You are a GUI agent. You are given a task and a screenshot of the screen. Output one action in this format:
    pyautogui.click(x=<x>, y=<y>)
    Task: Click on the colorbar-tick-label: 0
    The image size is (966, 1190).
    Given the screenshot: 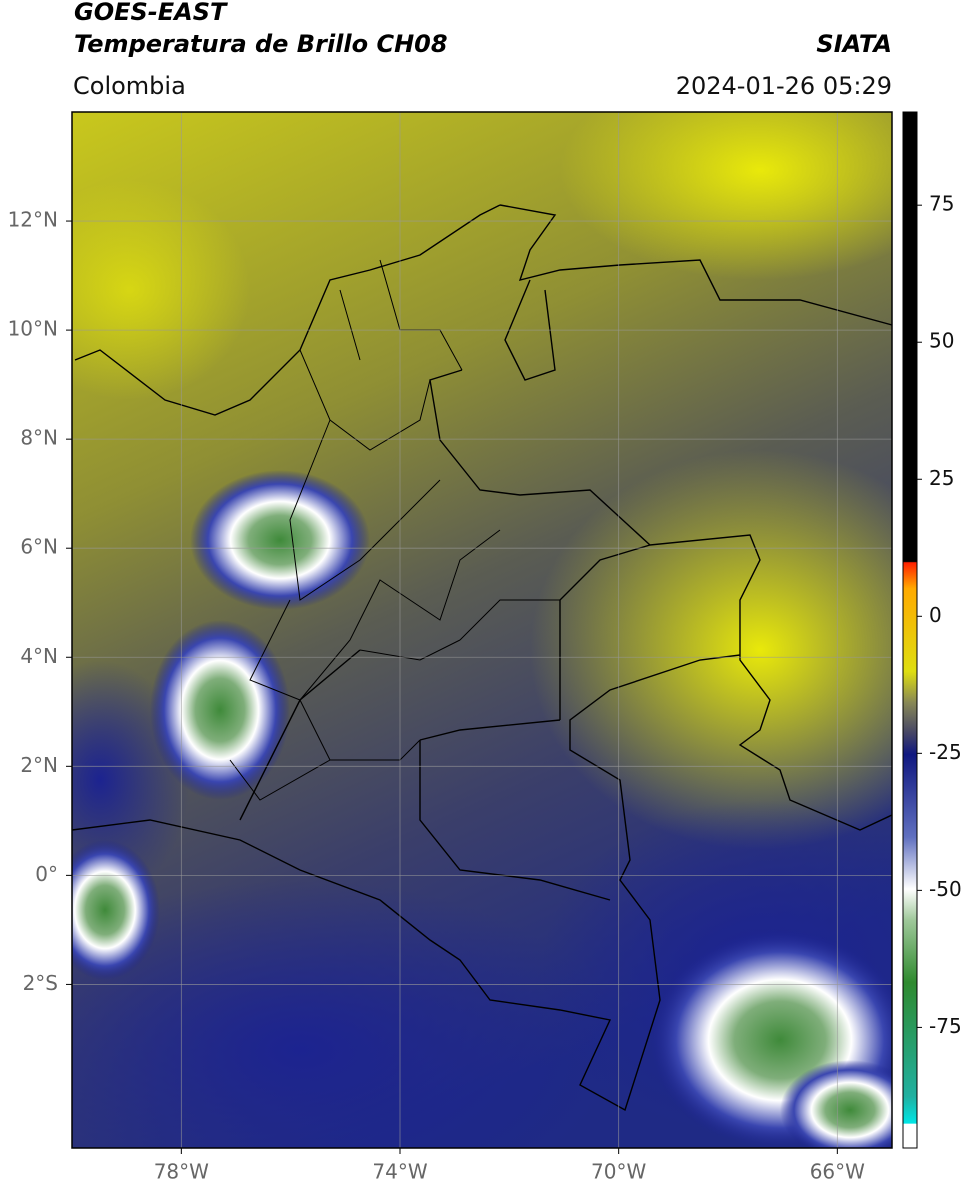 What is the action you would take?
    pyautogui.click(x=935, y=615)
    